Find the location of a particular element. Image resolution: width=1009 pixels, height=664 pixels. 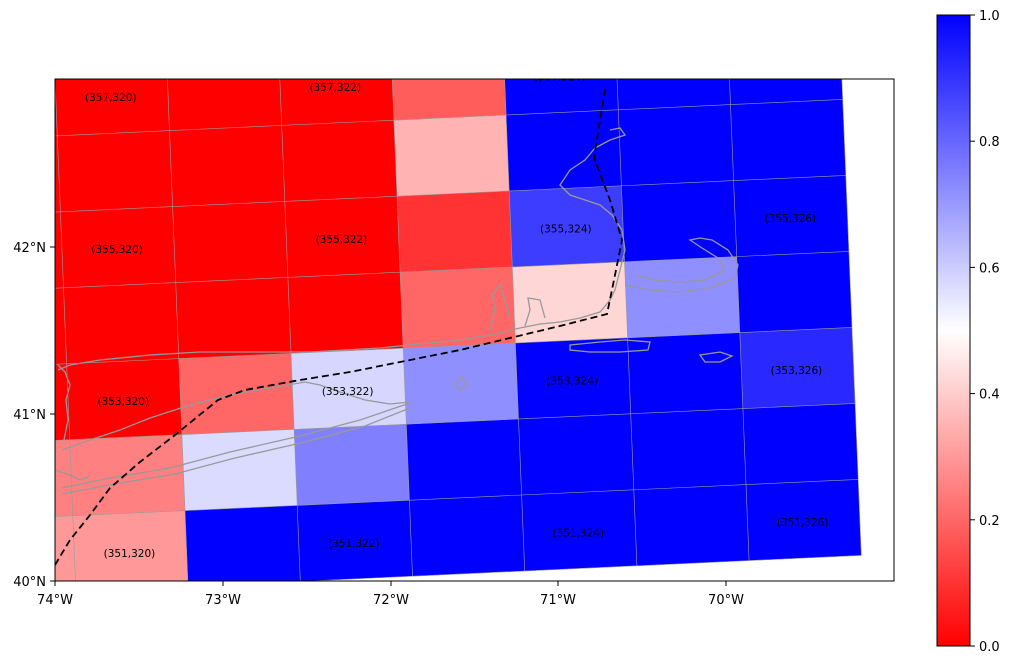

cell-label: (351,322) is located at coordinates (354, 544).